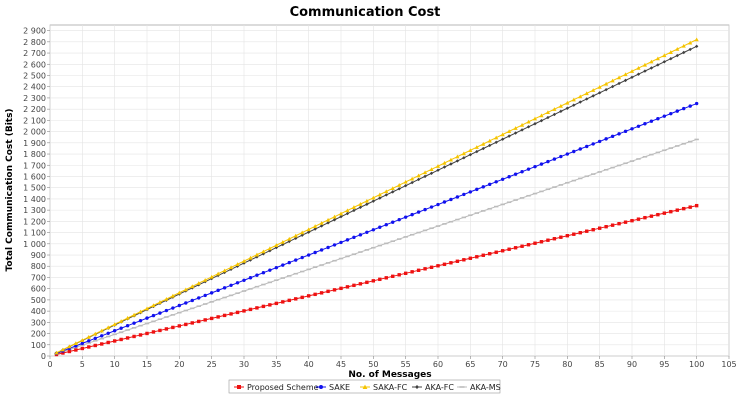  I want to click on y-tick-label: 2 300, so click(34, 98).